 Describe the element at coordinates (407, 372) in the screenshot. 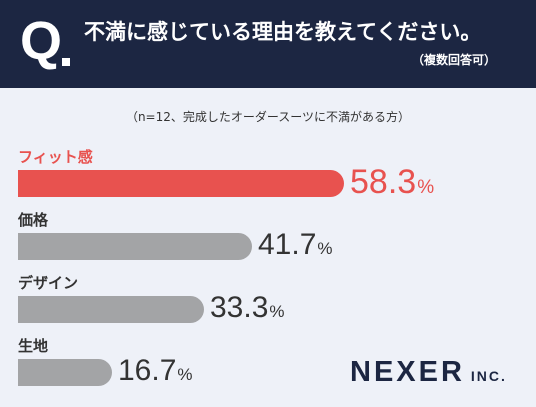

I see `logo-brand: NEXER` at that location.